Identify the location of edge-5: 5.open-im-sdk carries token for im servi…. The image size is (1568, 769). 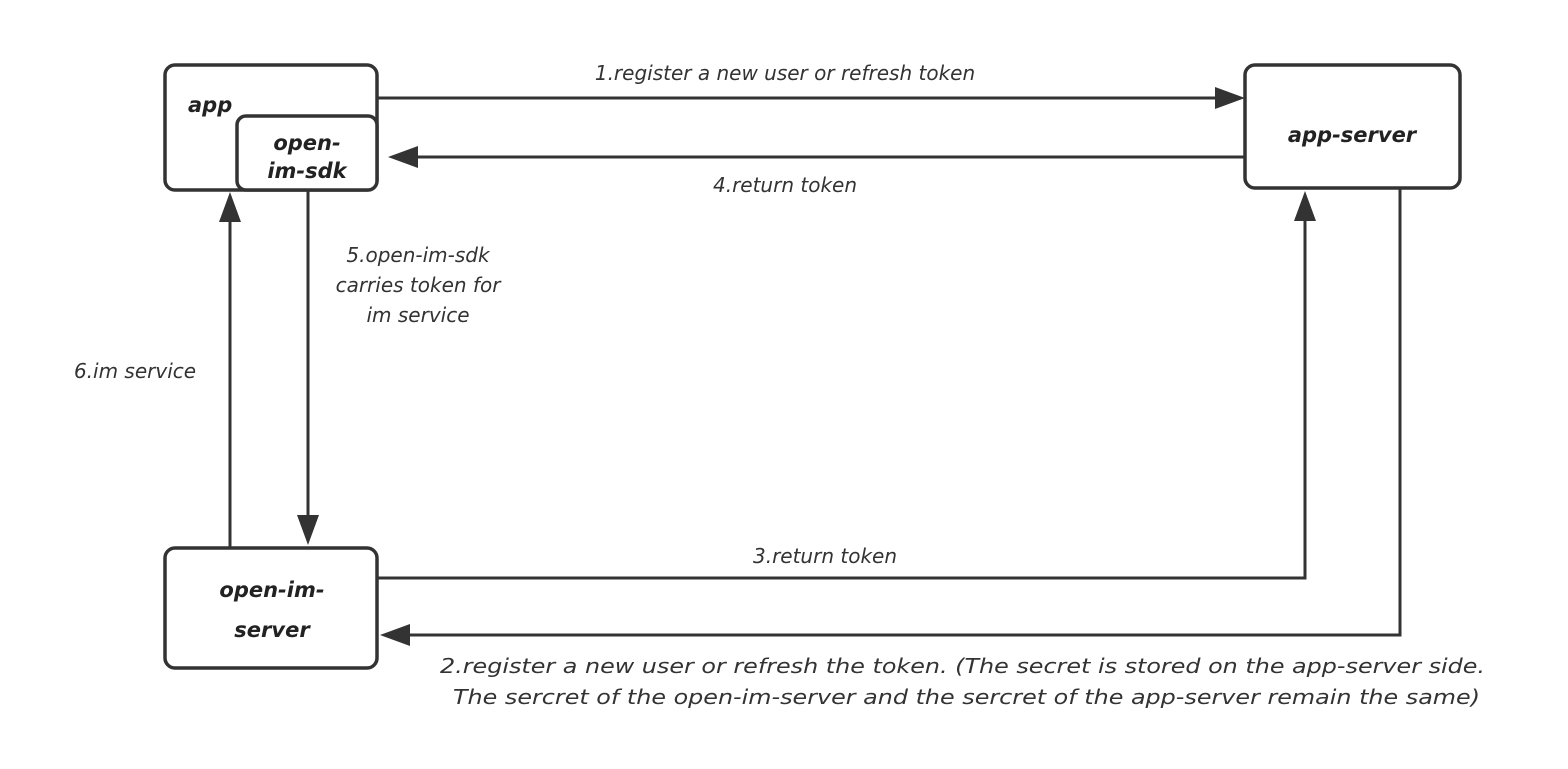
(399, 367).